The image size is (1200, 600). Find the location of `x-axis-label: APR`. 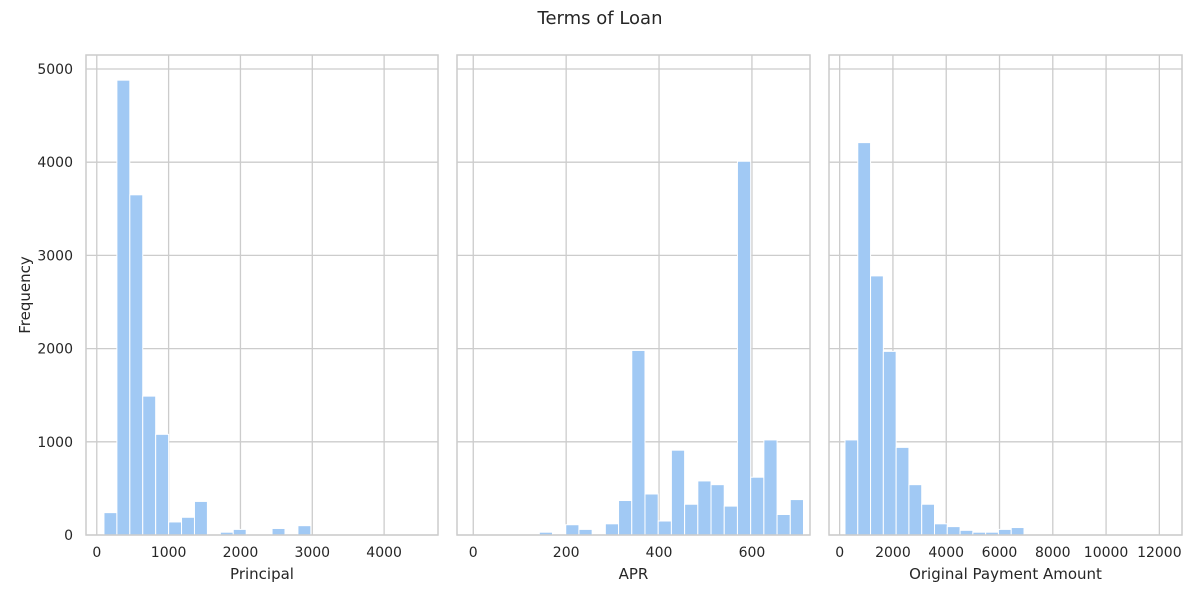

x-axis-label: APR is located at coordinates (634, 574).